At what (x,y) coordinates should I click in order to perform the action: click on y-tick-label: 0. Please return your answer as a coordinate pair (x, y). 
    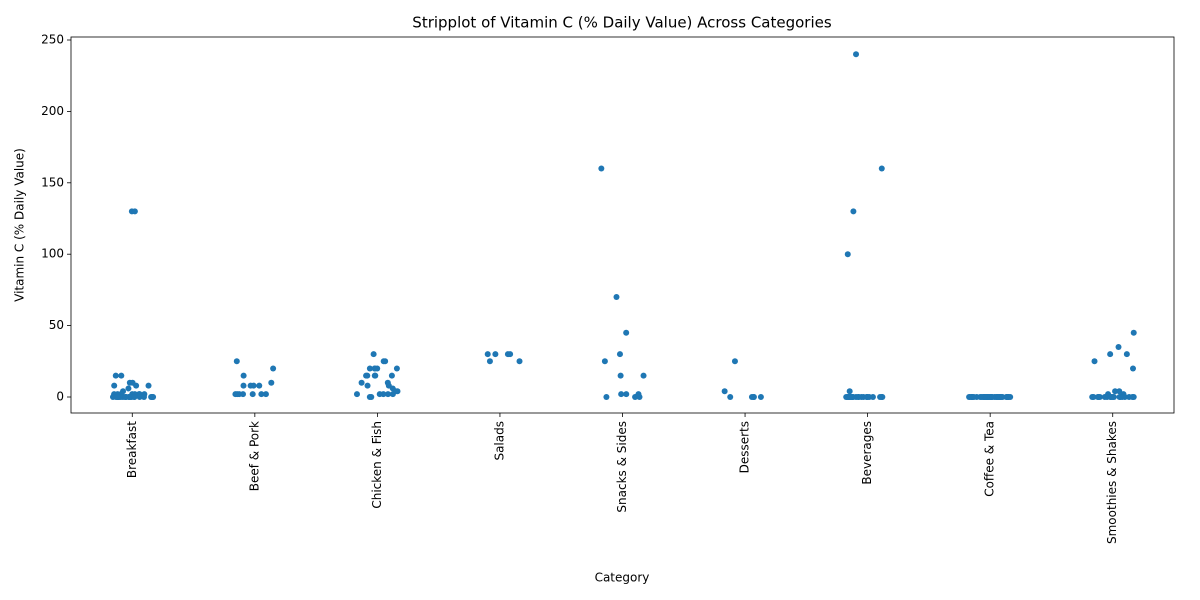
    Looking at the image, I should click on (60, 397).